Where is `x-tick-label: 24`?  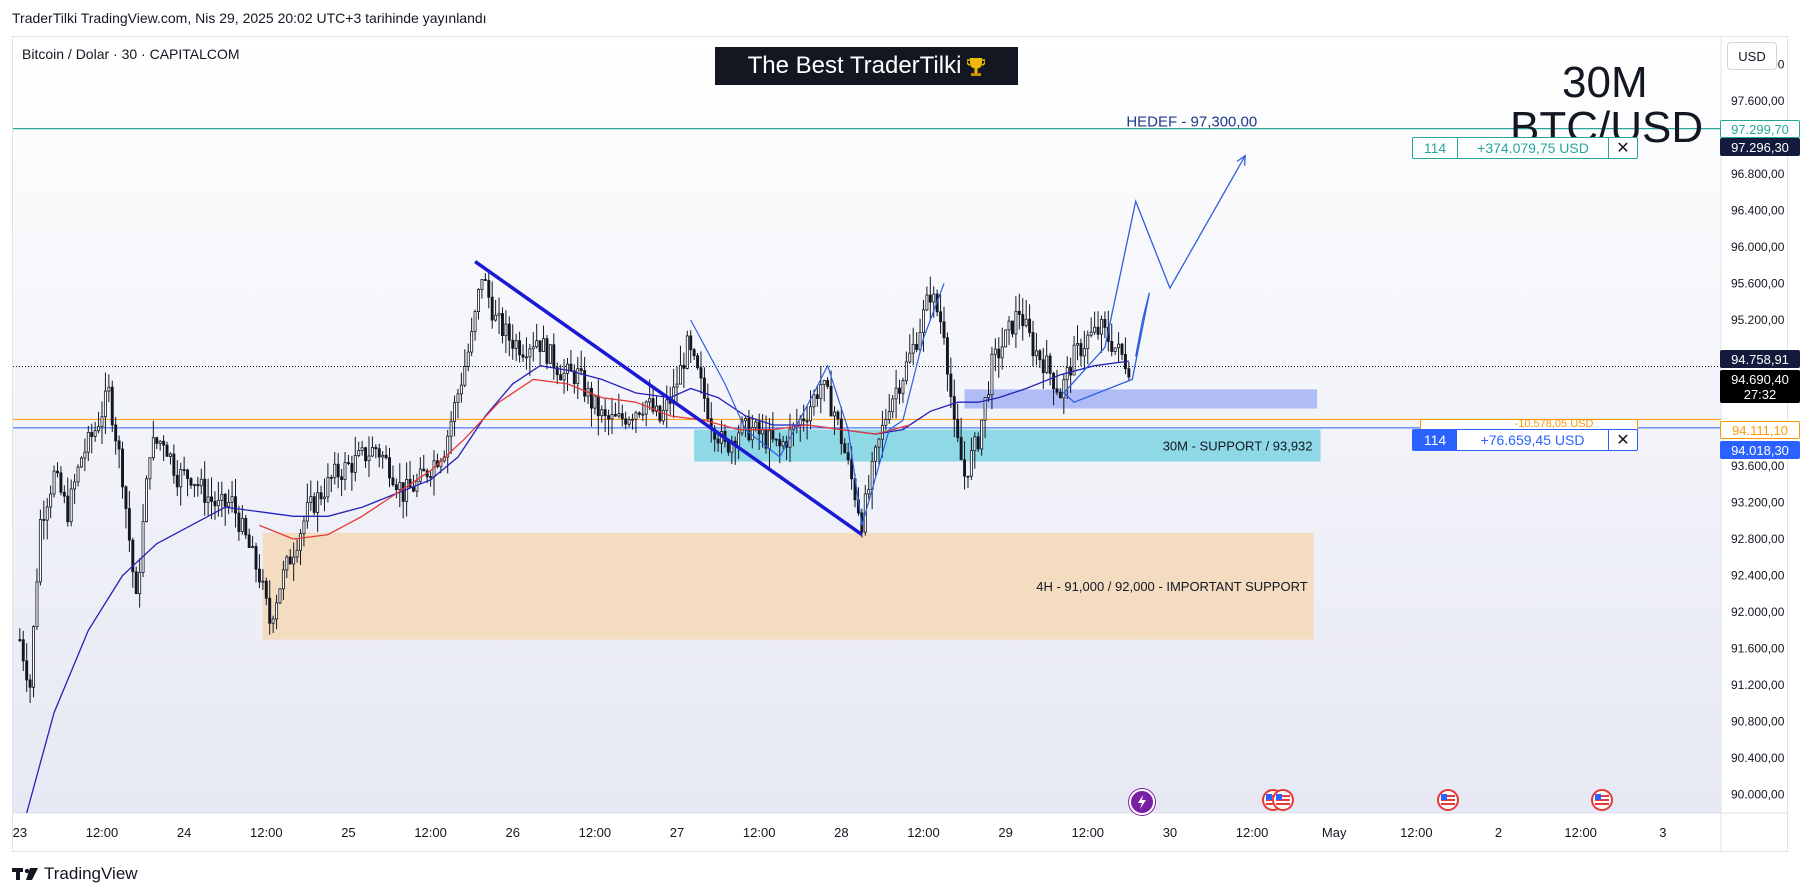
x-tick-label: 24 is located at coordinates (184, 832).